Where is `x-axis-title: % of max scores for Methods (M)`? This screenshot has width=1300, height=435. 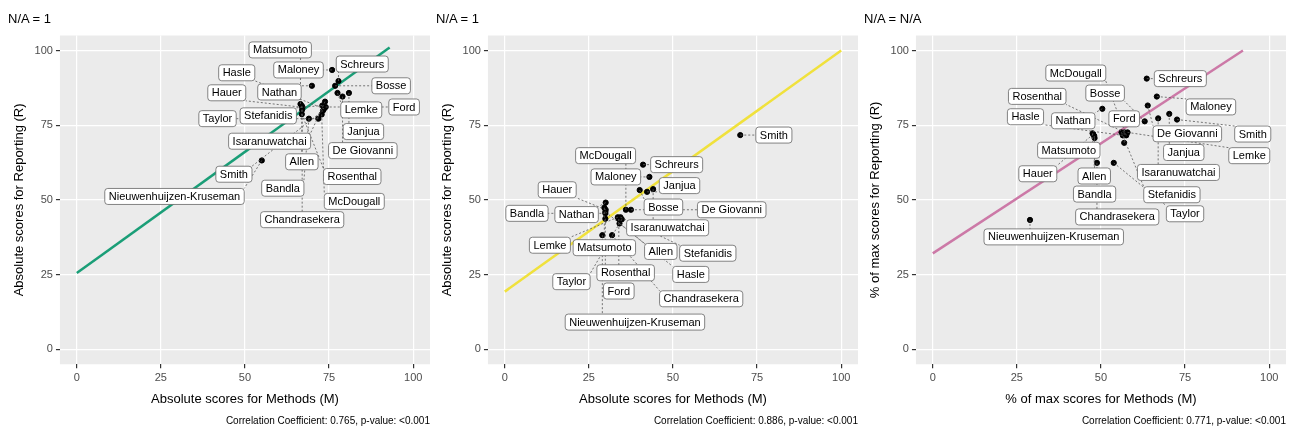
x-axis-title: % of max scores for Methods (M) is located at coordinates (1101, 398).